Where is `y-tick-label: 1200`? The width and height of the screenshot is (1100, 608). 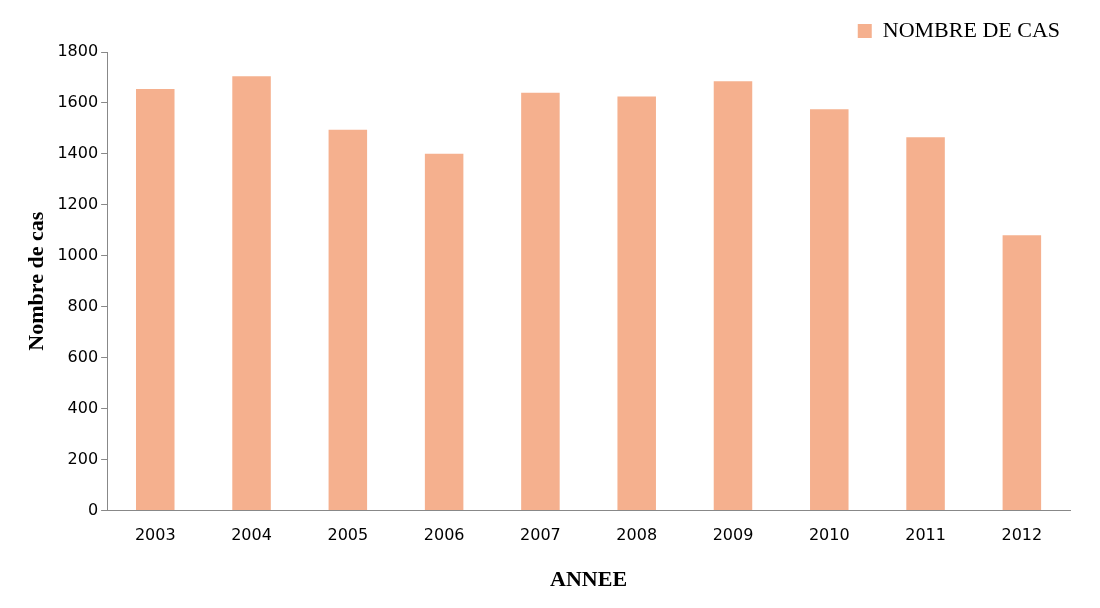
y-tick-label: 1200 is located at coordinates (78, 203).